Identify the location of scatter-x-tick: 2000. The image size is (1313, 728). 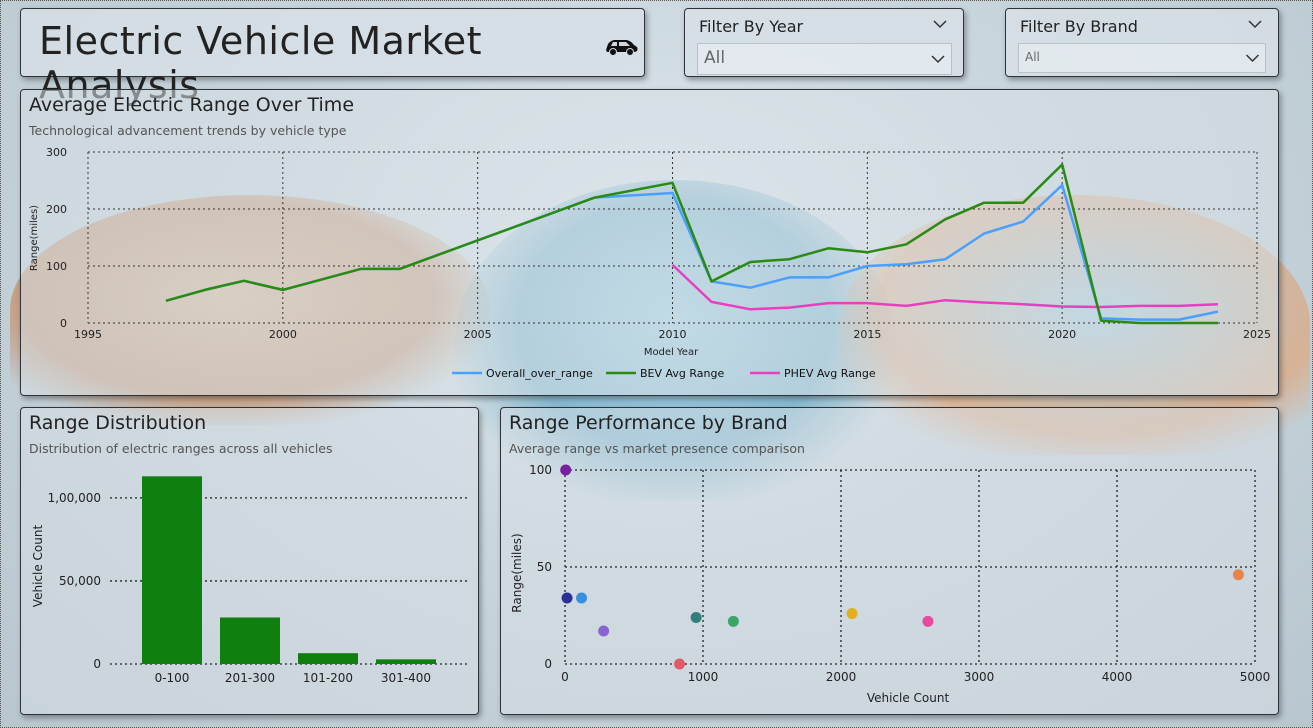
(841, 677).